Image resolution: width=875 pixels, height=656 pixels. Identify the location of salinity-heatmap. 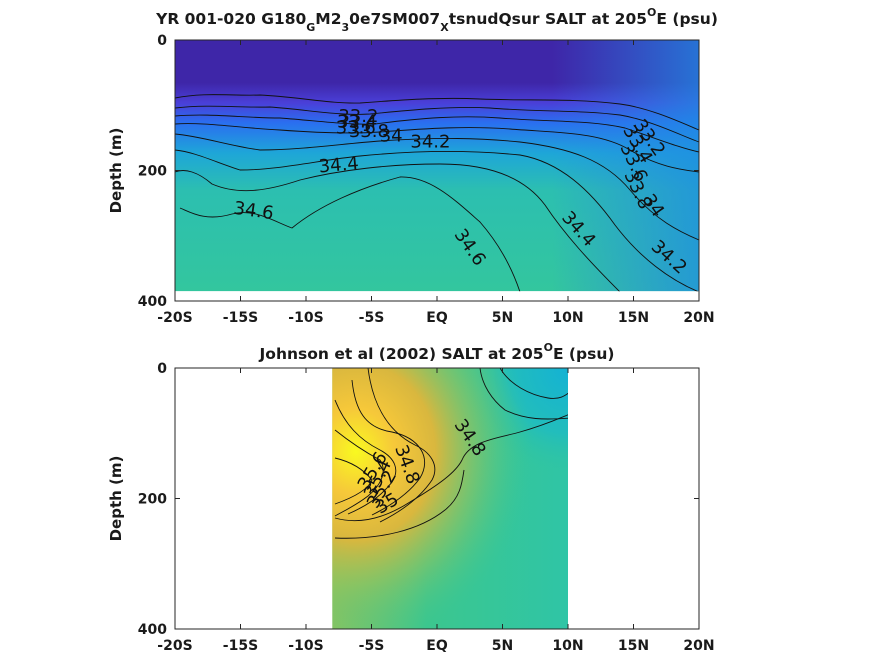
(450, 498).